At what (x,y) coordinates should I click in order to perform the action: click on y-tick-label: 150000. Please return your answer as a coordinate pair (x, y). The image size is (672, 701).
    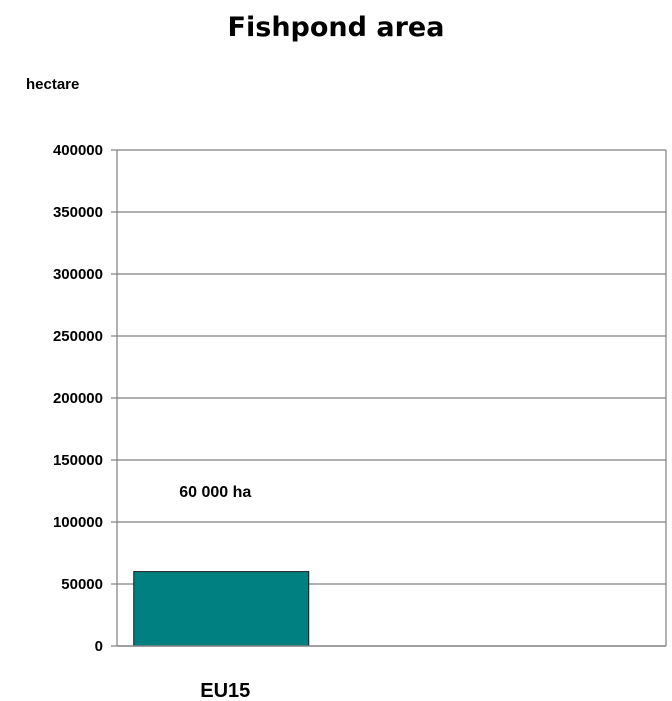
    Looking at the image, I should click on (78, 460).